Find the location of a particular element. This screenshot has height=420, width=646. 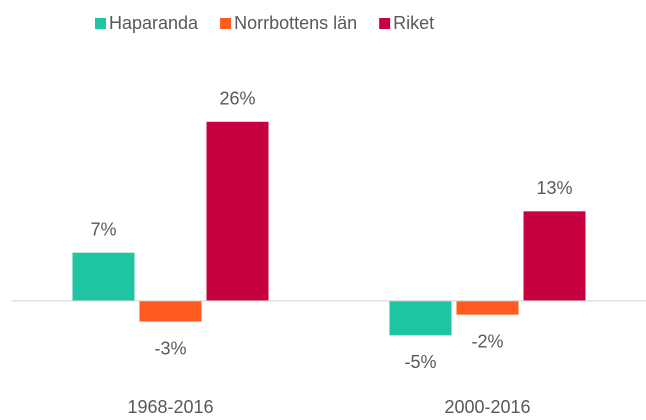

data-label: 7% is located at coordinates (103, 229).